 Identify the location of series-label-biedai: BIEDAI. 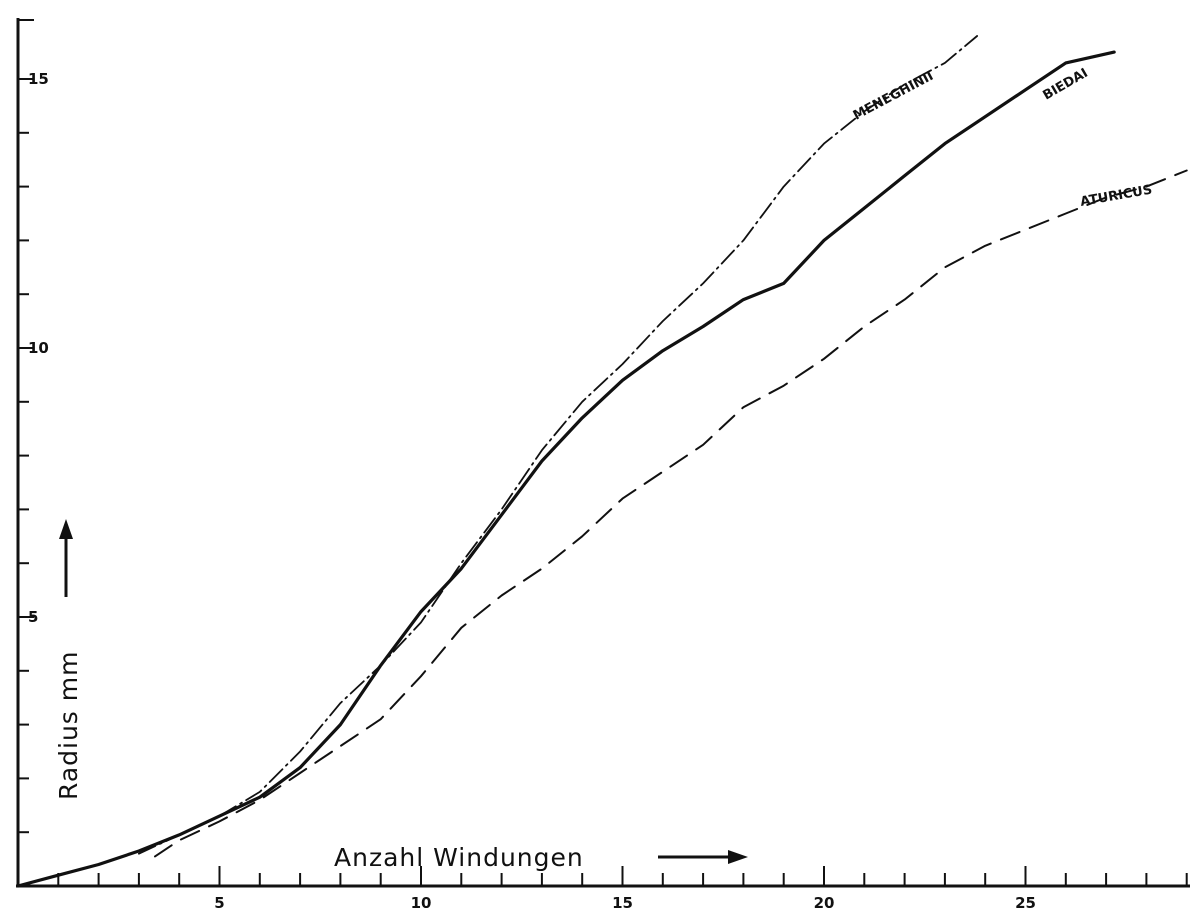
(1066, 85).